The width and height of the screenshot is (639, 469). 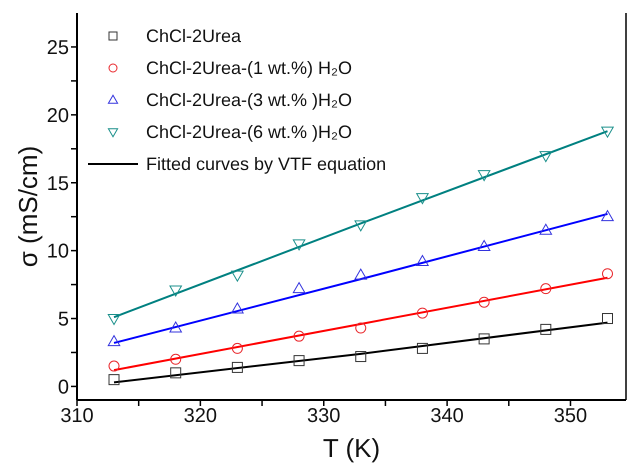 What do you see at coordinates (63, 387) in the screenshot?
I see `y-tick-label: 0` at bounding box center [63, 387].